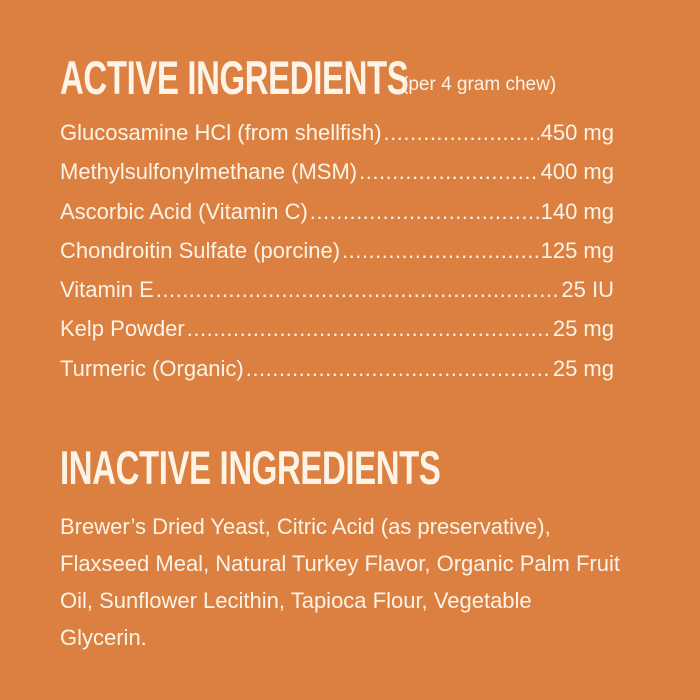 This screenshot has width=700, height=700. What do you see at coordinates (152, 368) in the screenshot?
I see `ingredient-name: Turmeric (Organic)` at bounding box center [152, 368].